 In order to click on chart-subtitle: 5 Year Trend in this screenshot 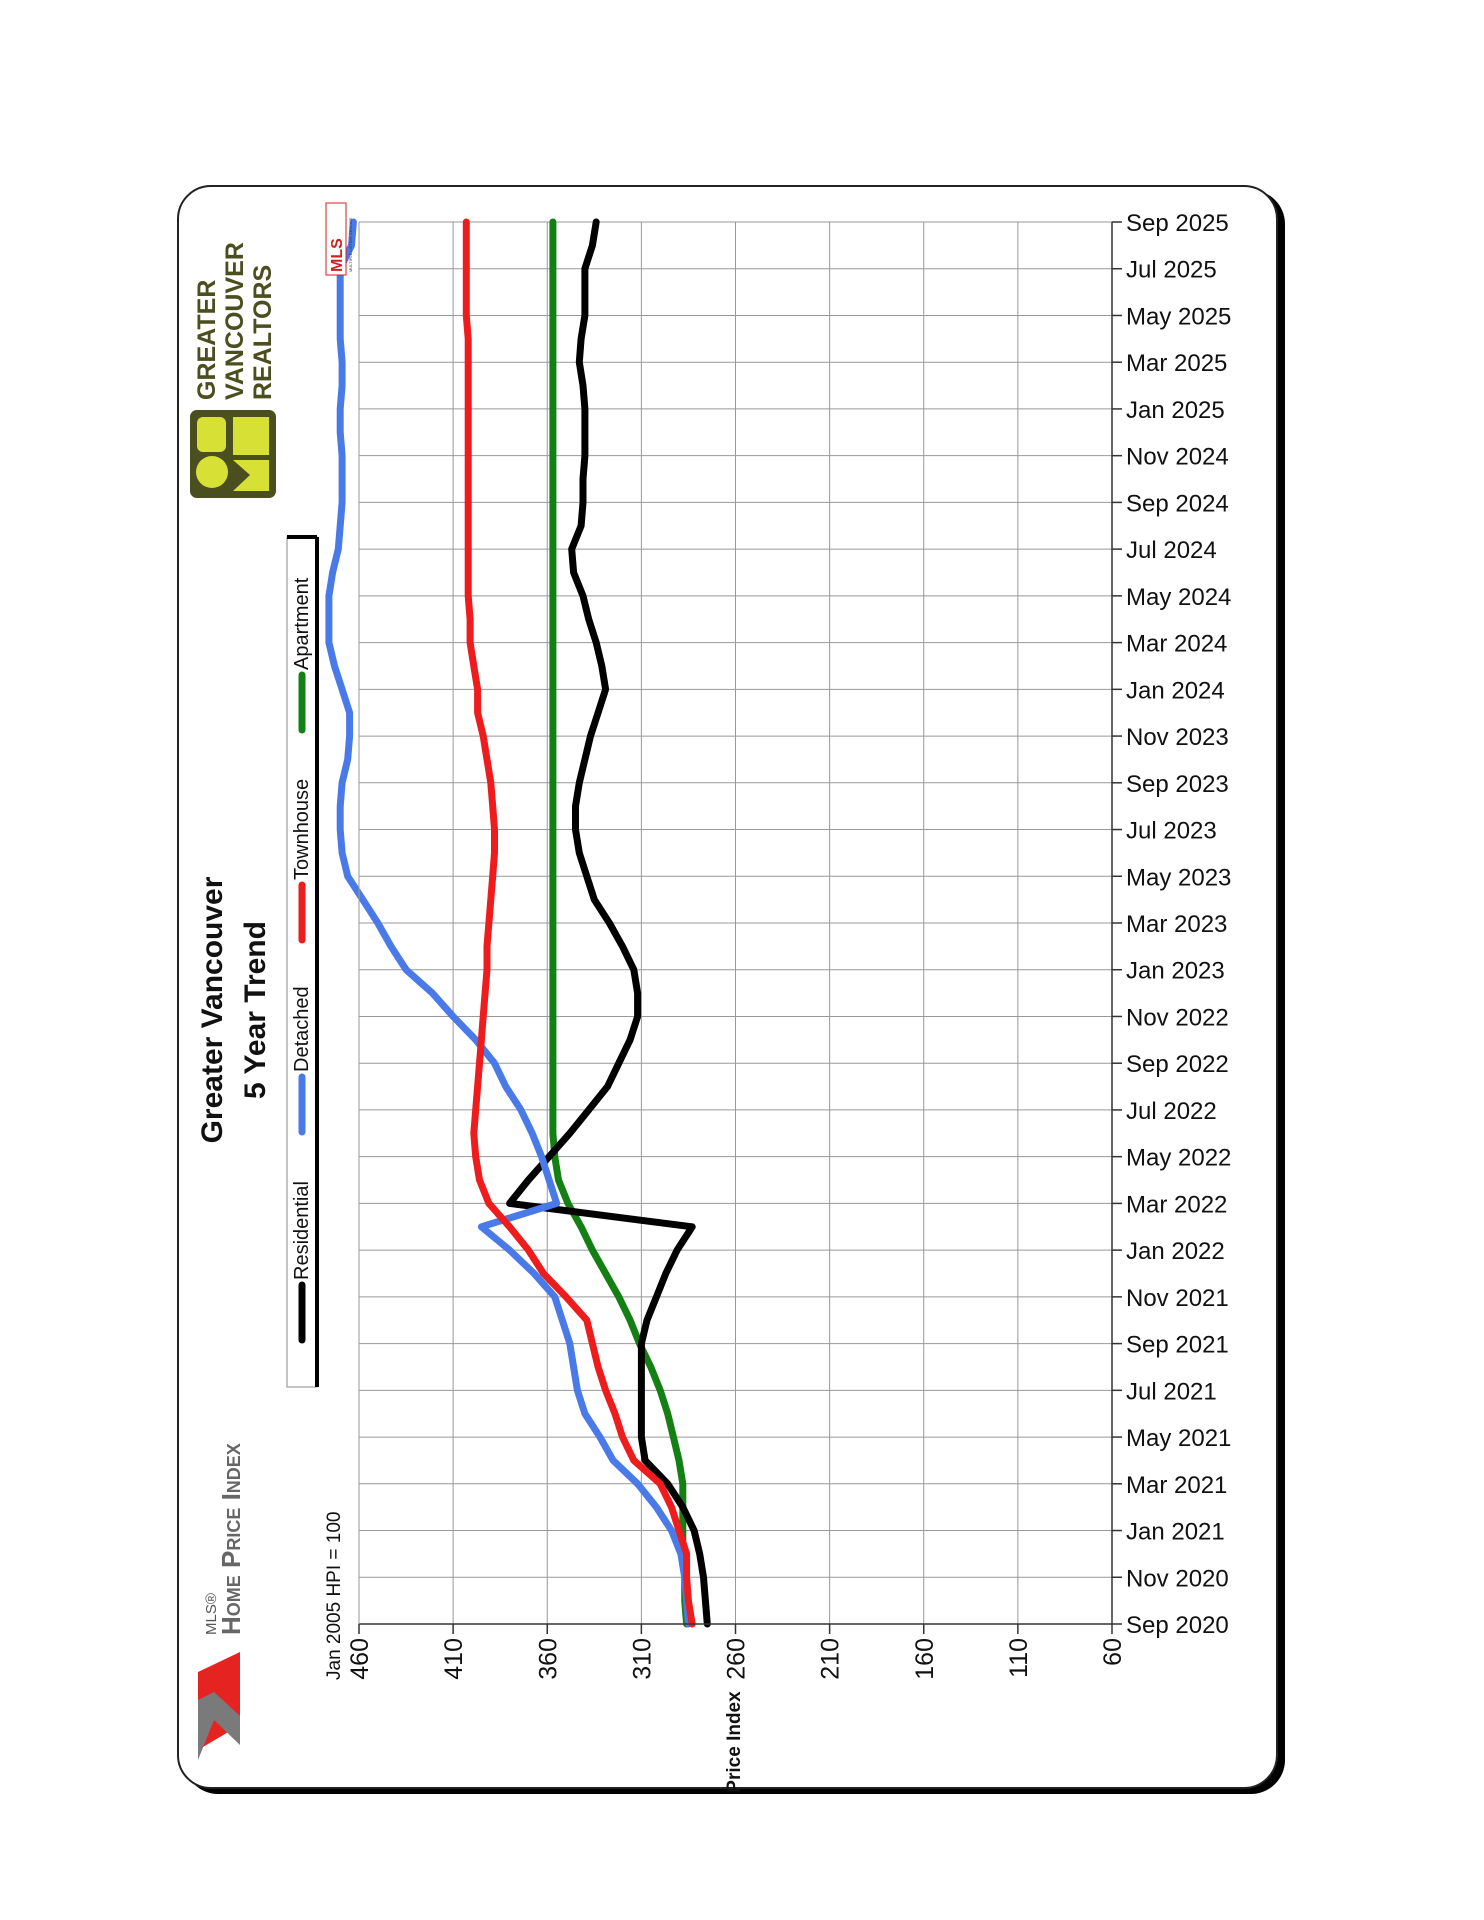, I will do `click(255, 1010)`.